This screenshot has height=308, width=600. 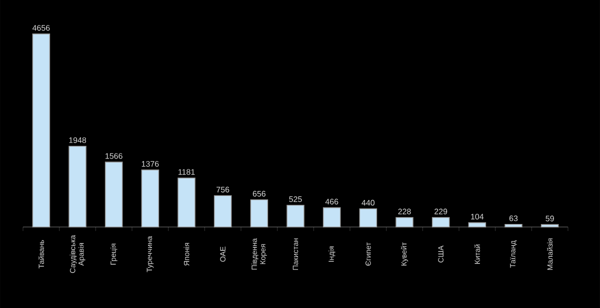 I want to click on data-label: 1181, so click(x=186, y=172).